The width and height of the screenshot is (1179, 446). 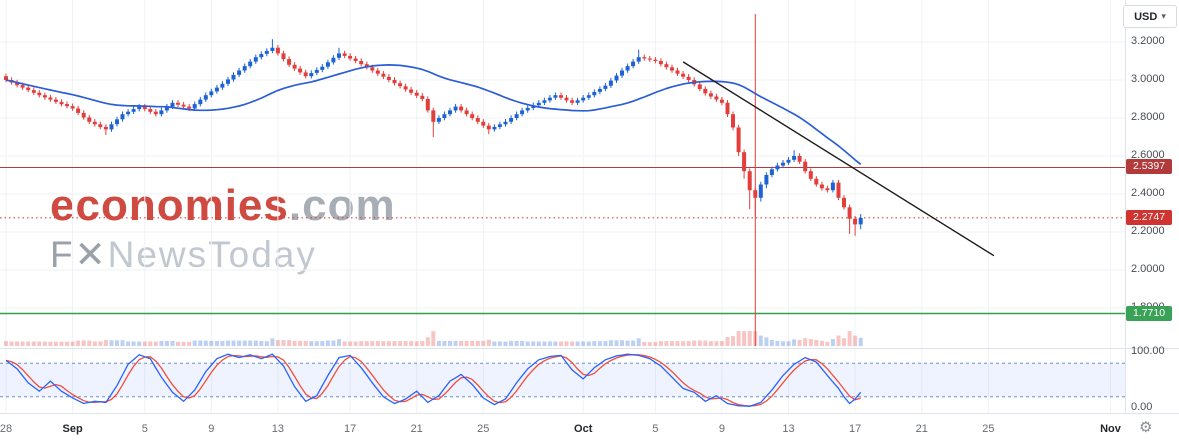 What do you see at coordinates (342, 205) in the screenshot?
I see `watermark-domain: .com` at bounding box center [342, 205].